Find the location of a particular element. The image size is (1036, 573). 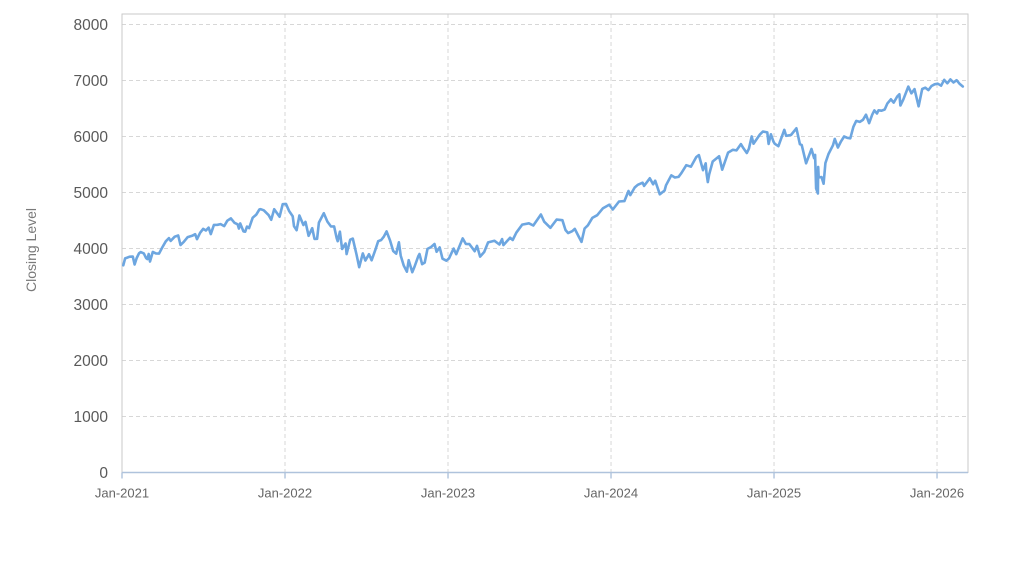

y-tick-label: 4000 is located at coordinates (91, 249).